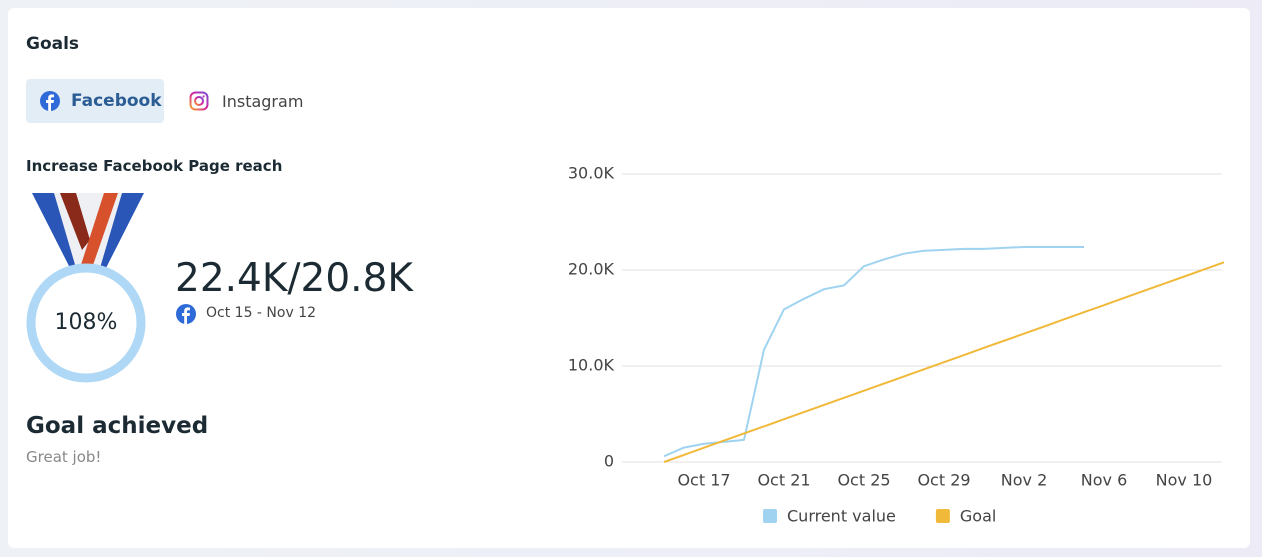 This screenshot has width=1262, height=557. I want to click on goal-dates: Oct 15 - Nov 12, so click(261, 313).